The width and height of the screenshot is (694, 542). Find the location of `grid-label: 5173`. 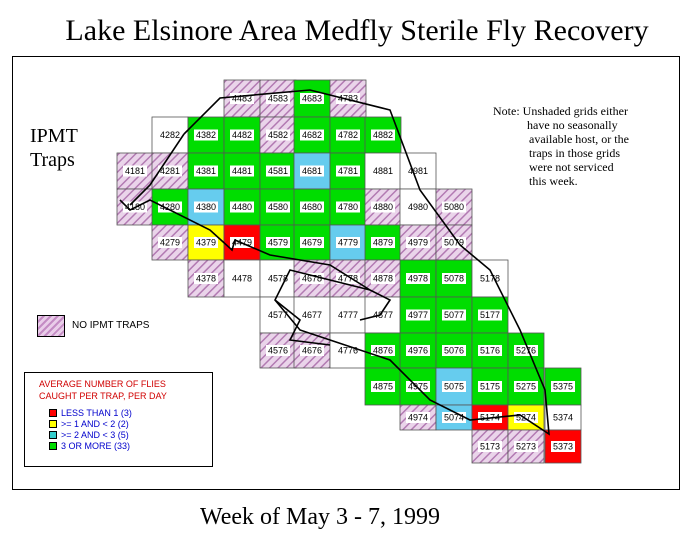

grid-label: 5173 is located at coordinates (490, 447).